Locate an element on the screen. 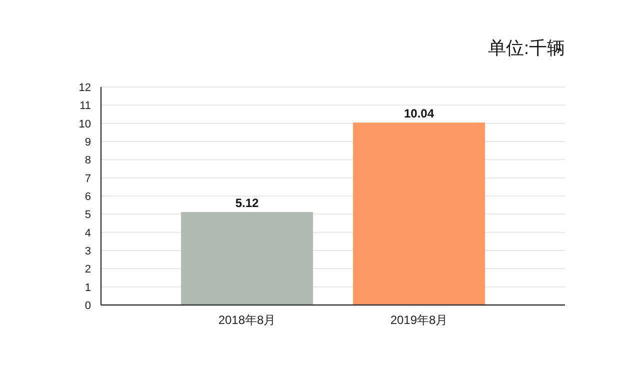 The image size is (630, 375). y-tick-label: 0 is located at coordinates (87, 306).